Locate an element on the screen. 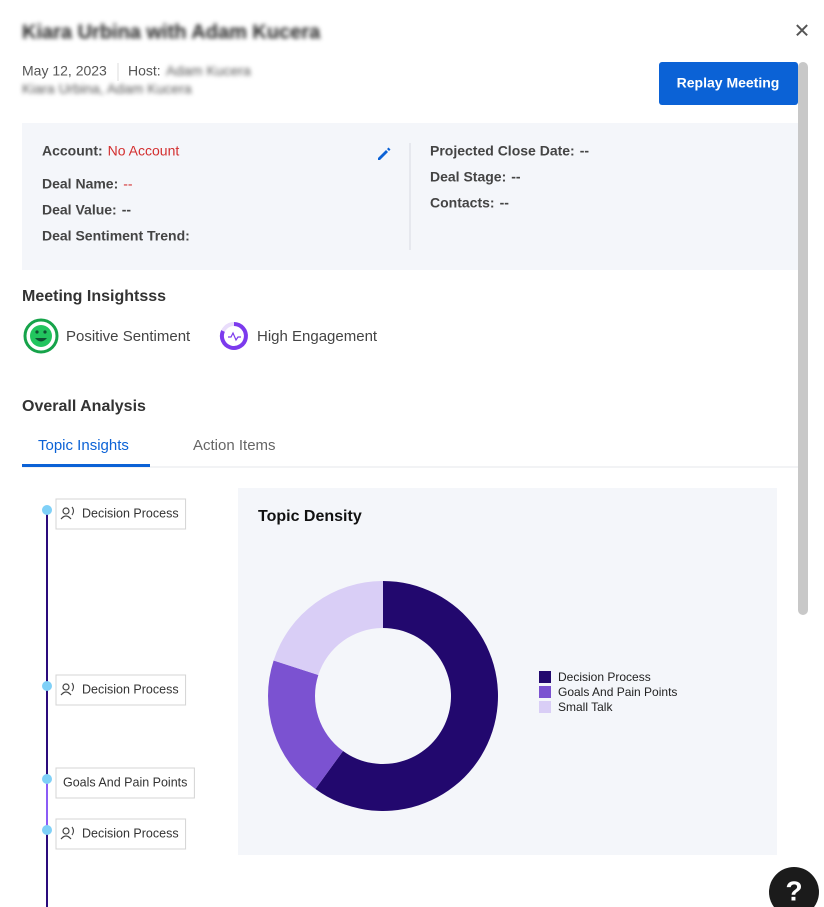 Image resolution: width=824 pixels, height=907 pixels. mouth is located at coordinates (41, 340).